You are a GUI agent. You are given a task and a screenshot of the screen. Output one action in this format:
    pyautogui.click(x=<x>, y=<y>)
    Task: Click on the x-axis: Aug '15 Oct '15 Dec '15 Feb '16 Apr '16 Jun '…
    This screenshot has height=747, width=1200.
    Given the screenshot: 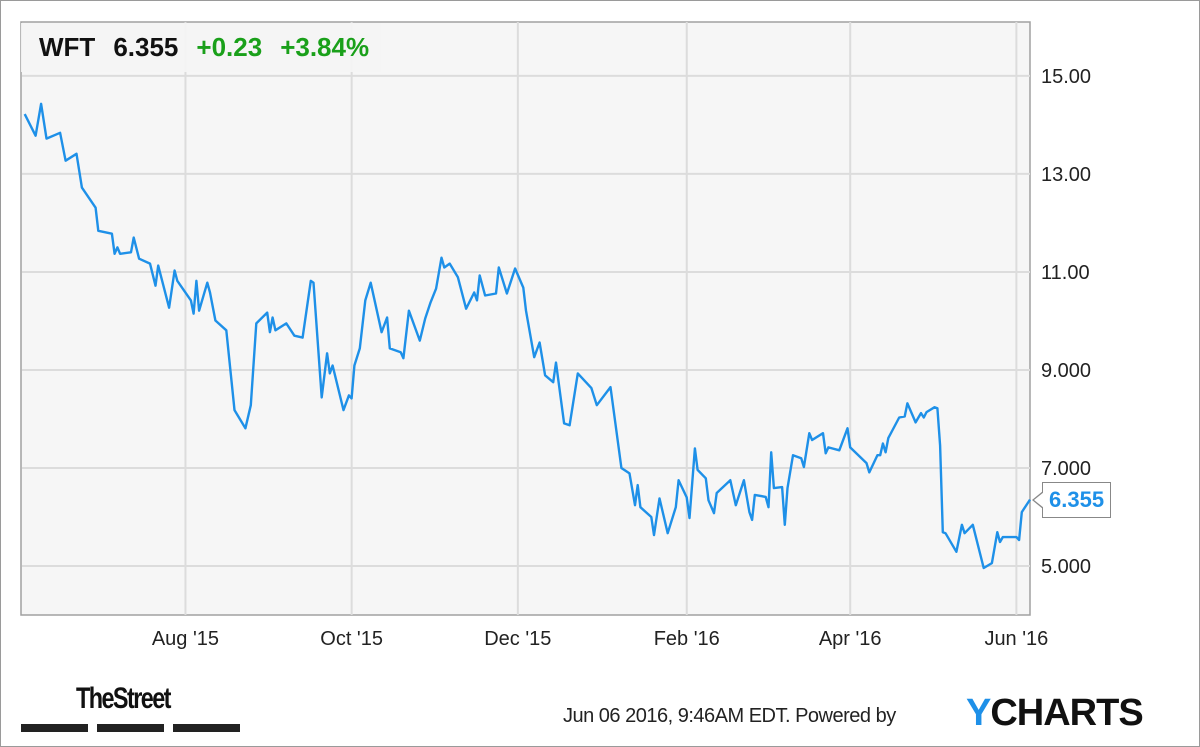 What is the action you would take?
    pyautogui.click(x=600, y=639)
    